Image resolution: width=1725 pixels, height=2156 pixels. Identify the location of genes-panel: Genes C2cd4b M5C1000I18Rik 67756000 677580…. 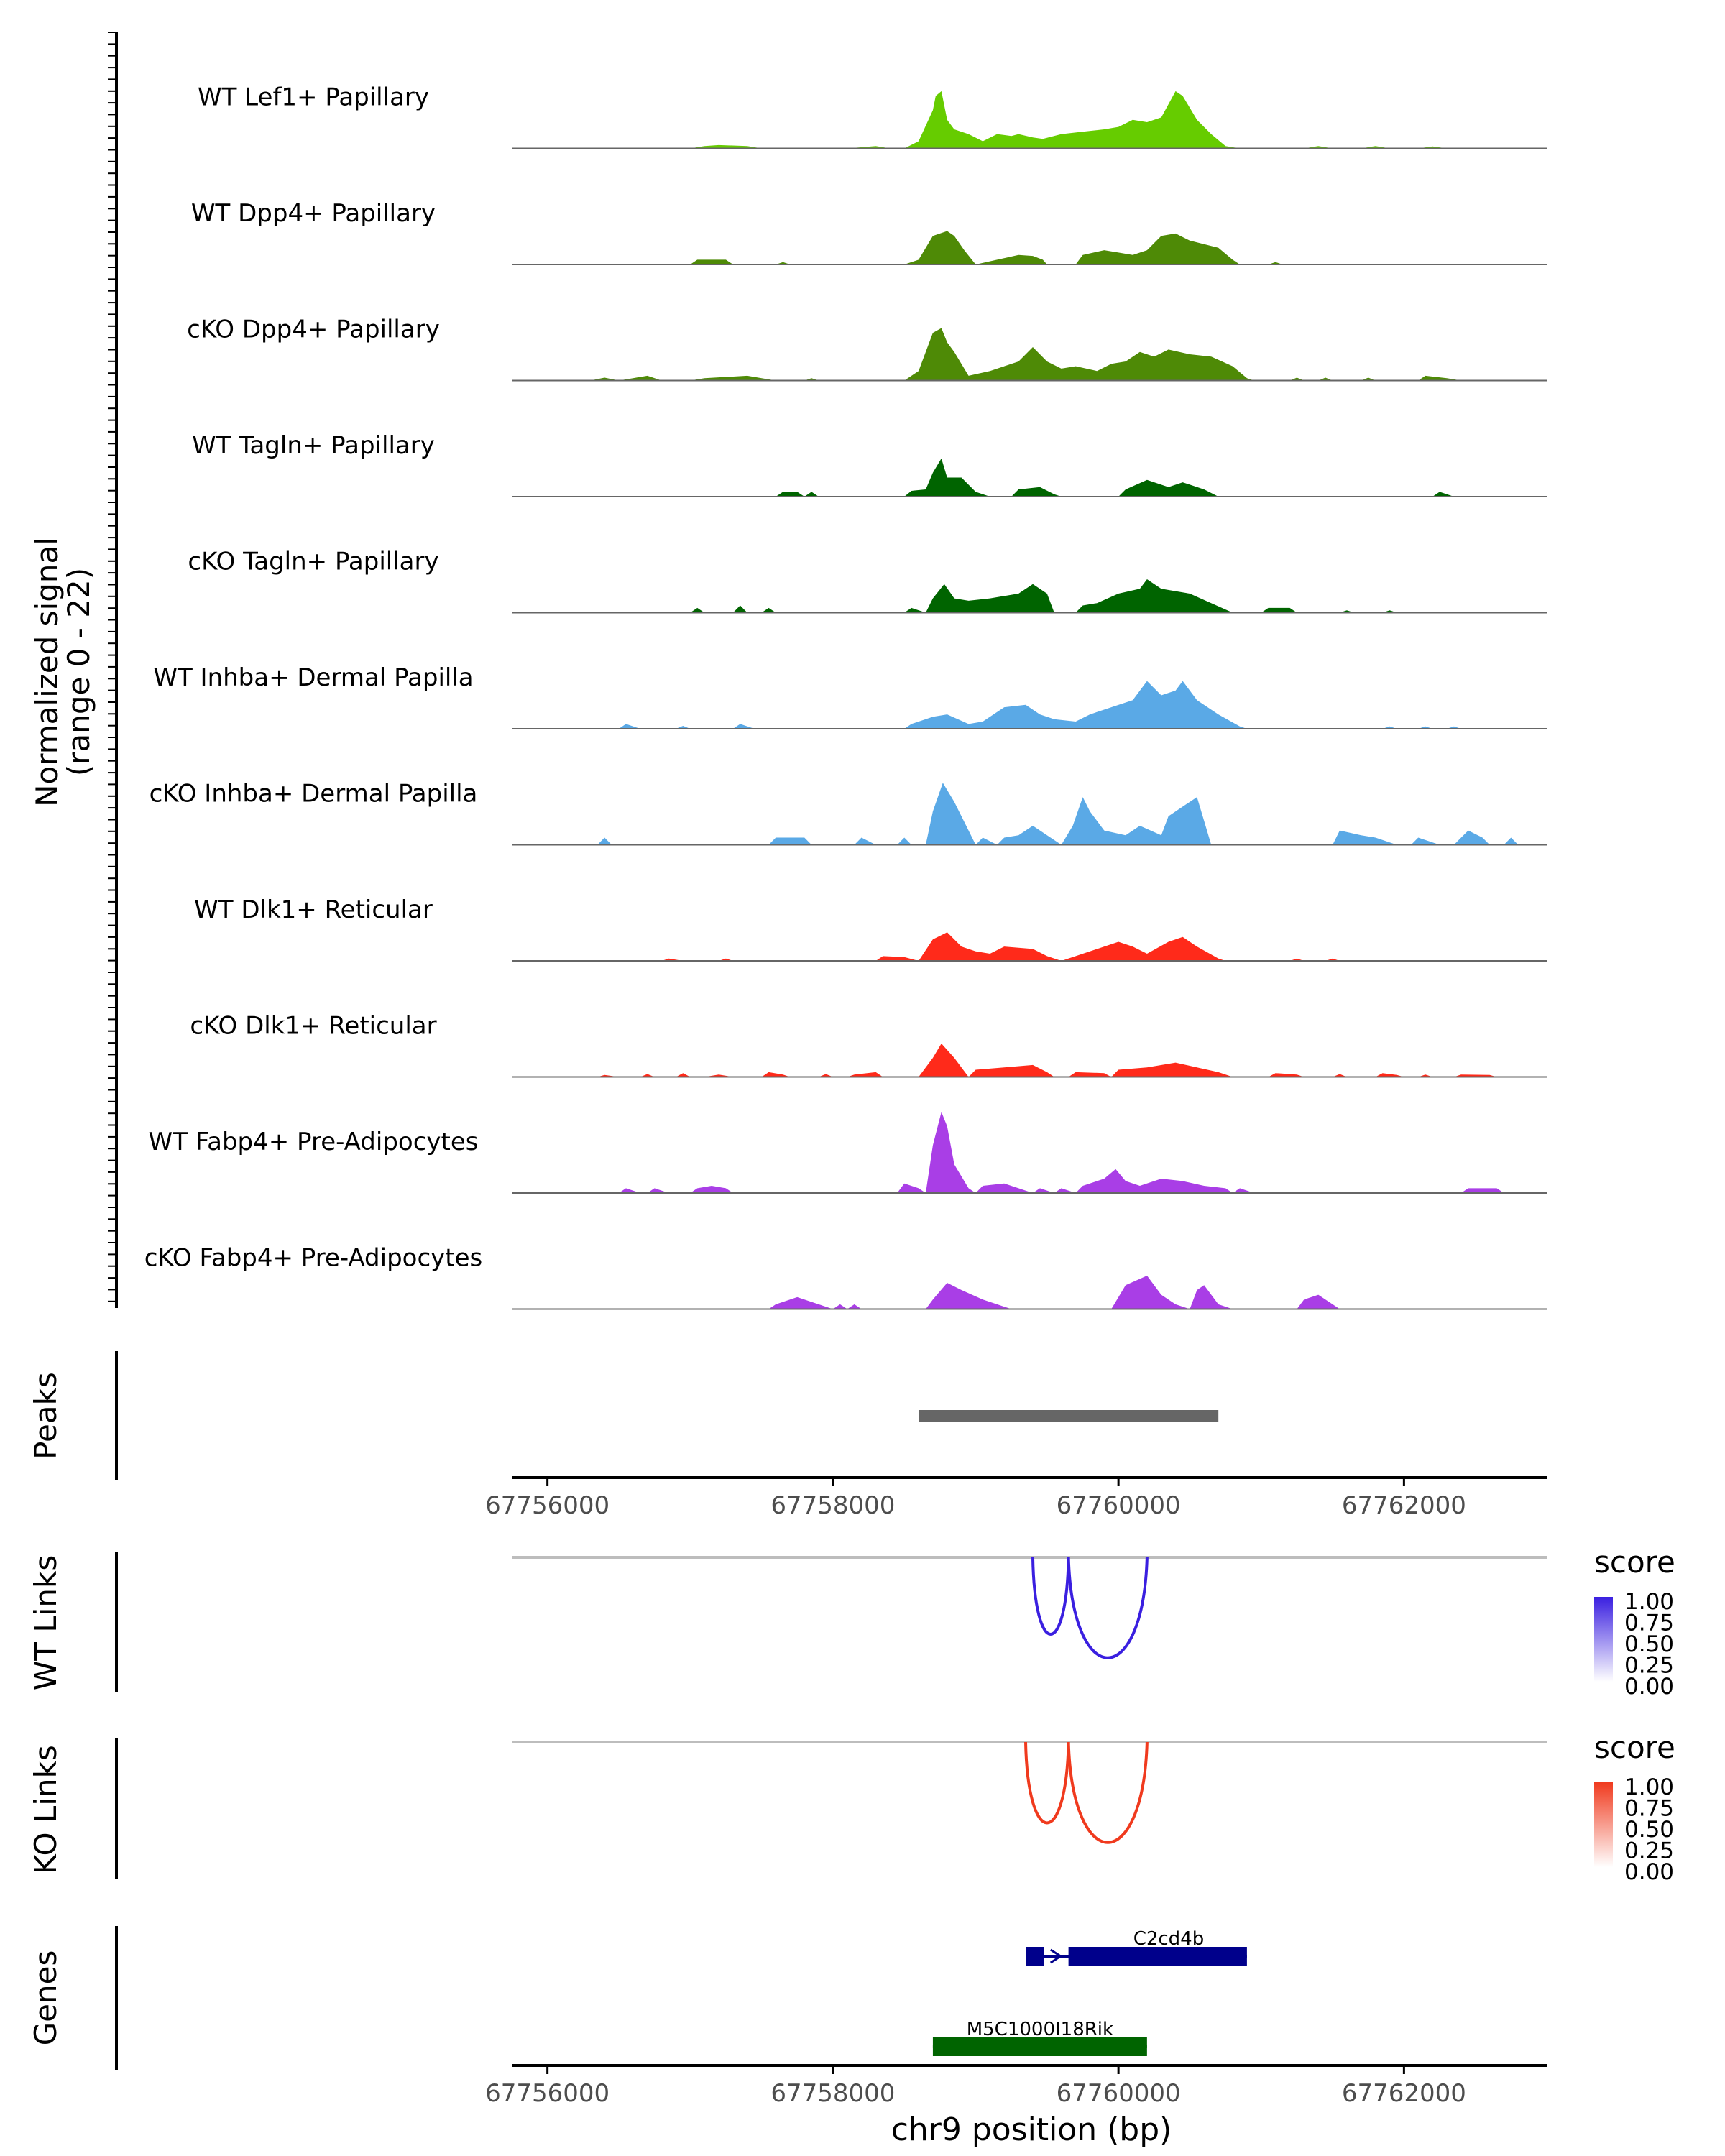
(787, 2037).